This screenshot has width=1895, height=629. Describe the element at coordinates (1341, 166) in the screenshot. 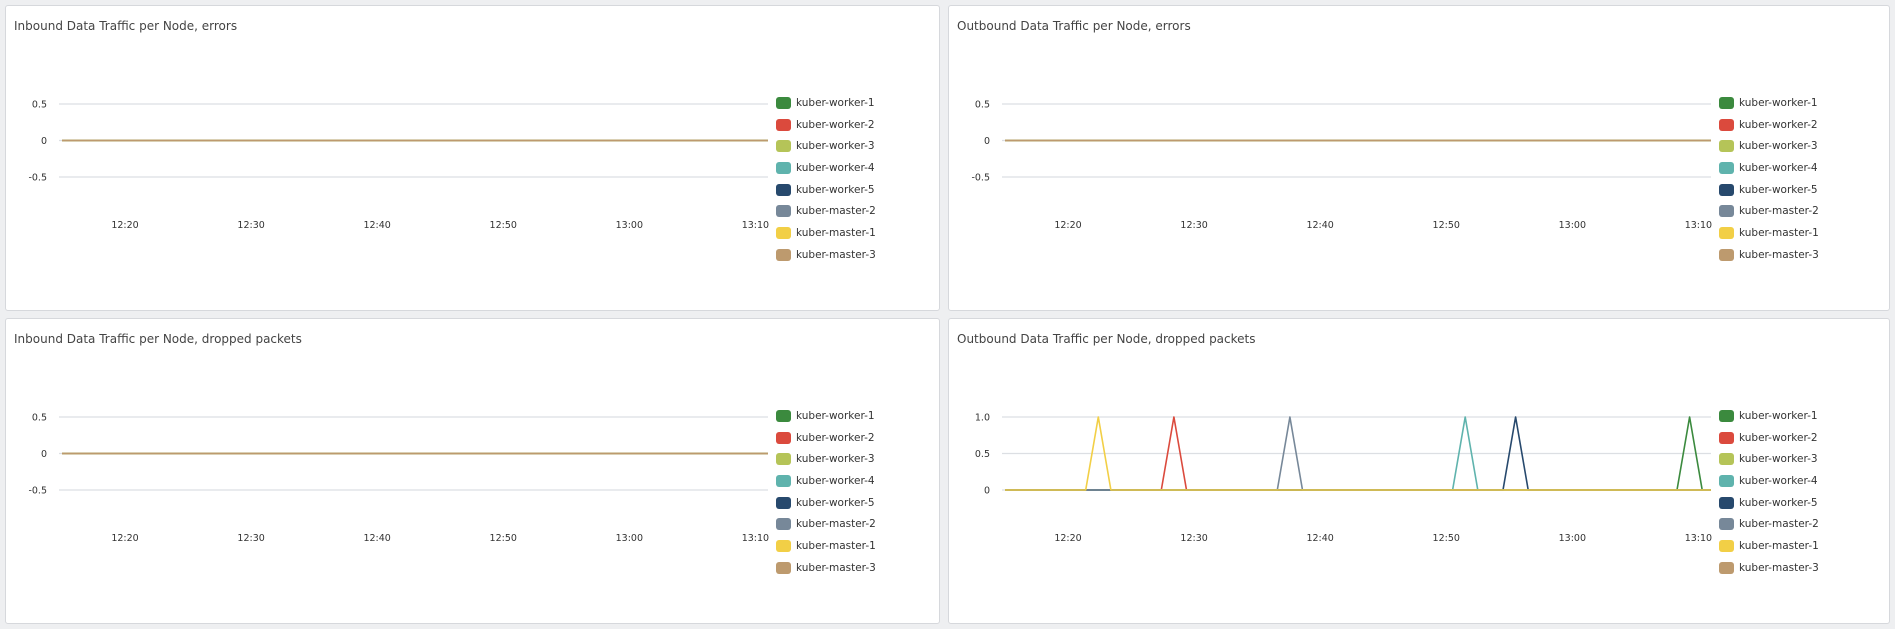

I see `chart-outbound-errors: 0.5 0 -0.5 12:20 12:30 12:40 12:50 13:00 13:10` at that location.